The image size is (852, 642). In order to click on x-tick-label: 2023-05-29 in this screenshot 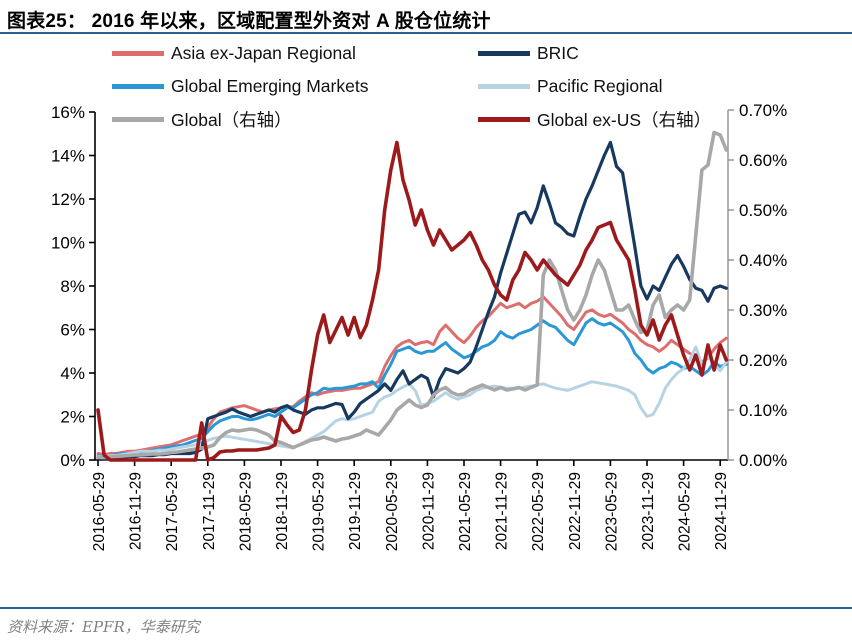, I will do `click(611, 511)`.